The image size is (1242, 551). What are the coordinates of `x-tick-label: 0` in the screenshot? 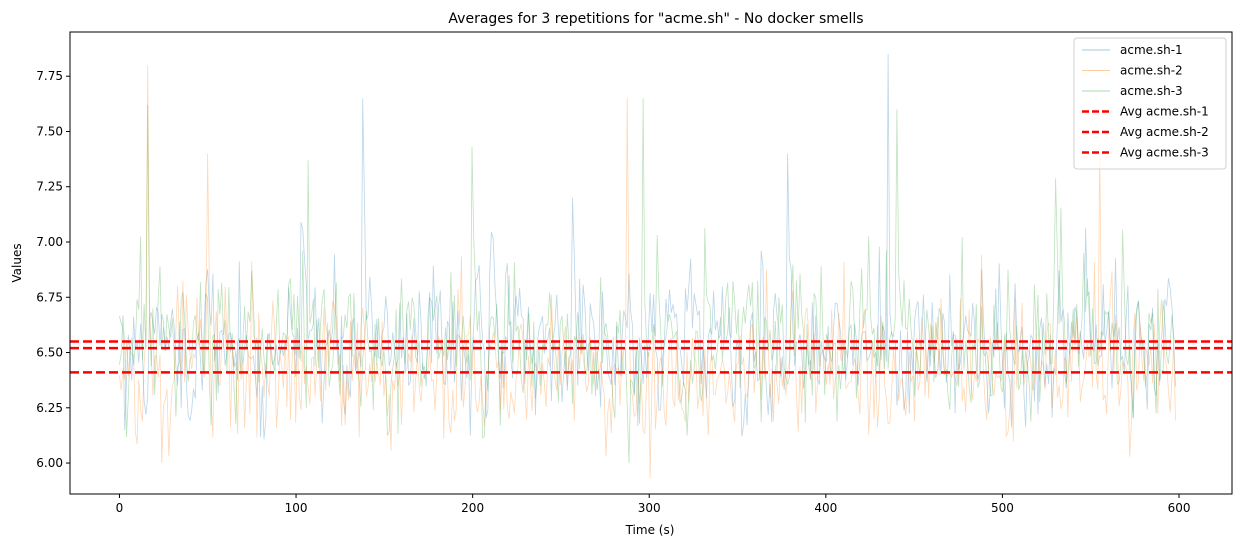 It's located at (120, 508).